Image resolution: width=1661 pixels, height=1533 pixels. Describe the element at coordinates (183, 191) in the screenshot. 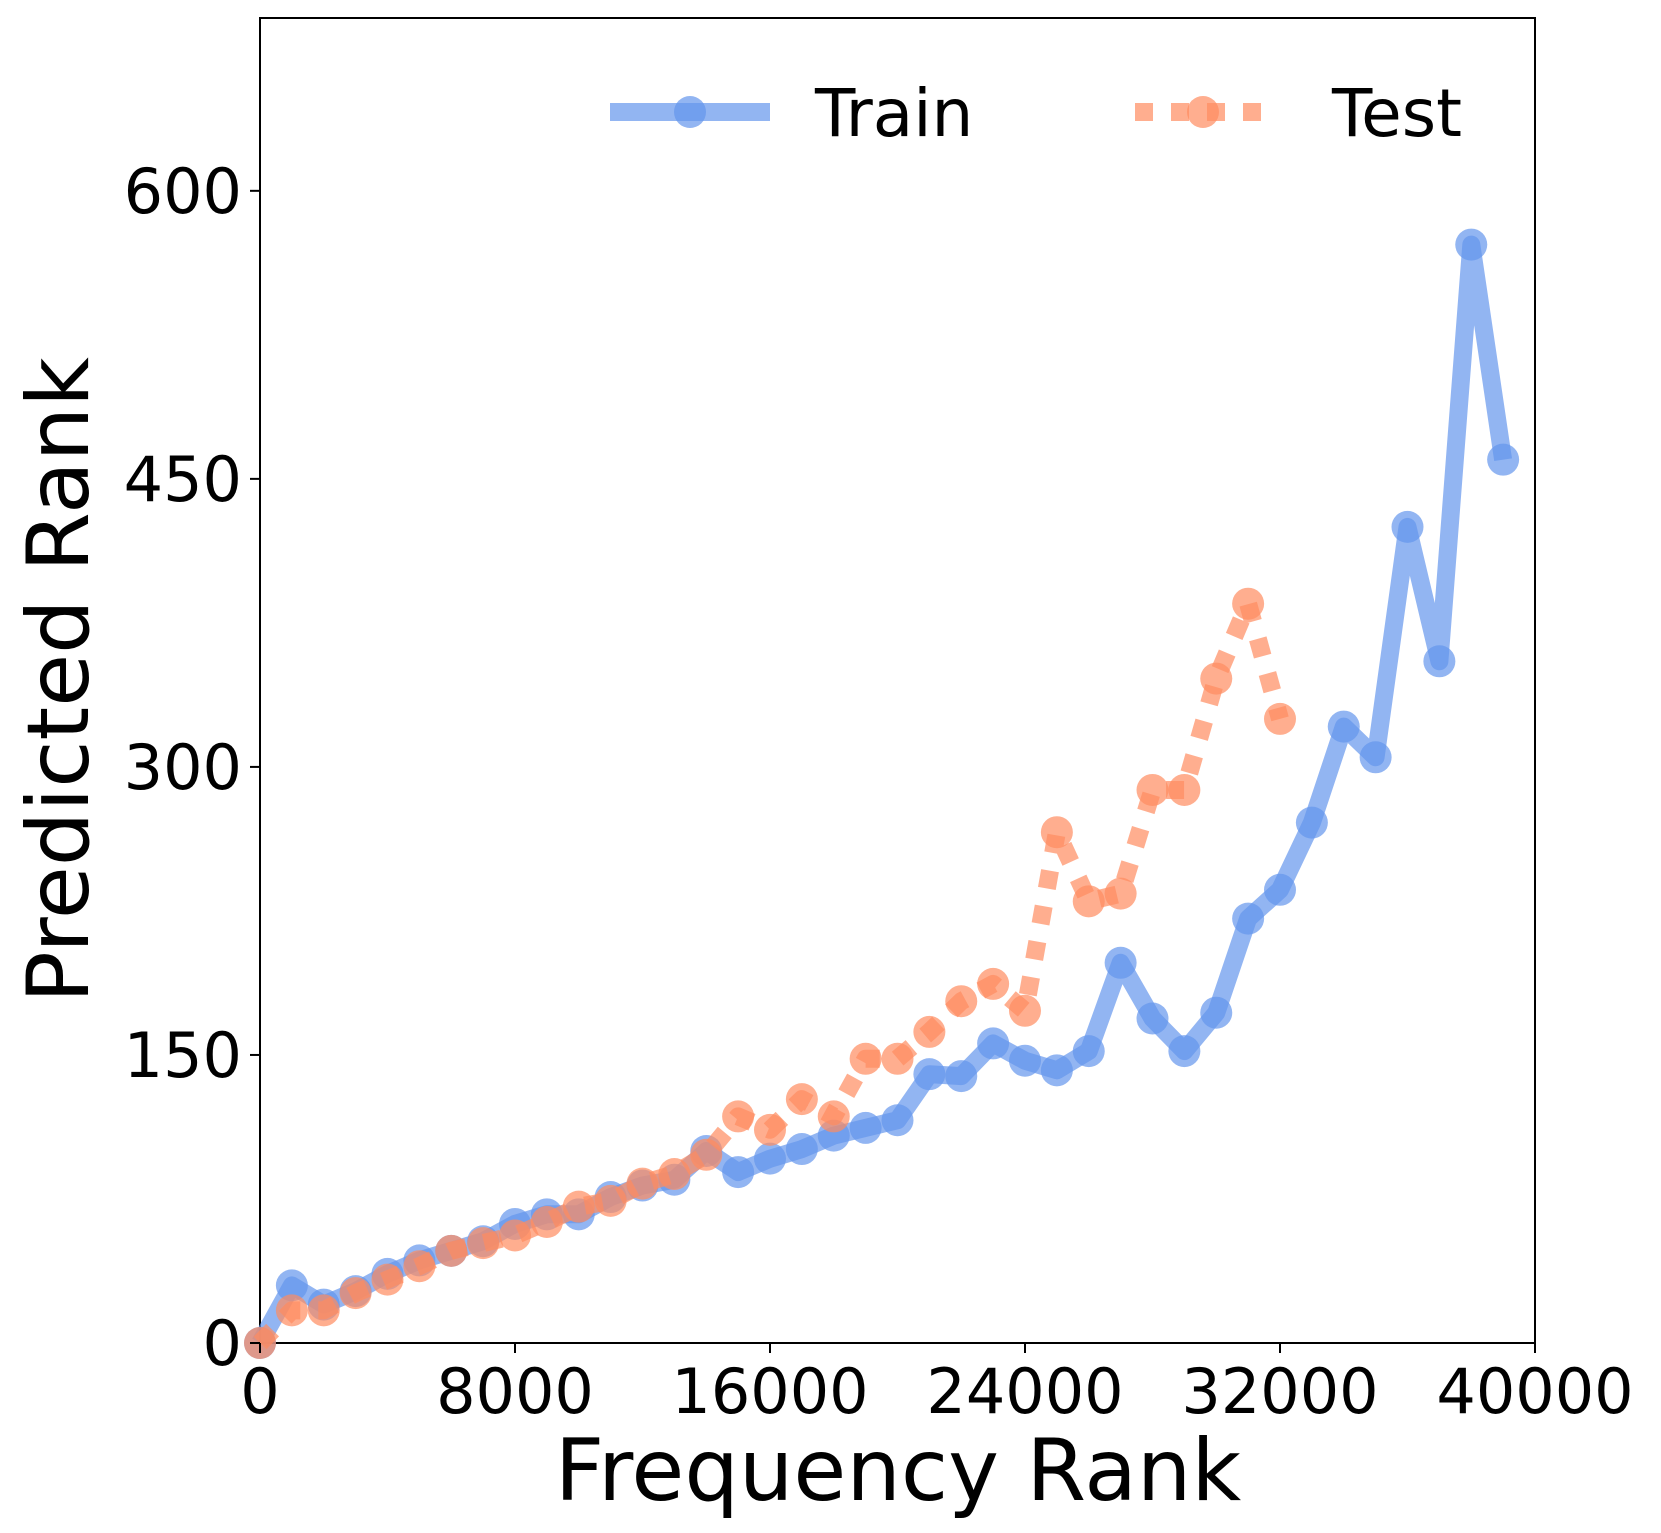

I see `y-tick-label: 600` at that location.